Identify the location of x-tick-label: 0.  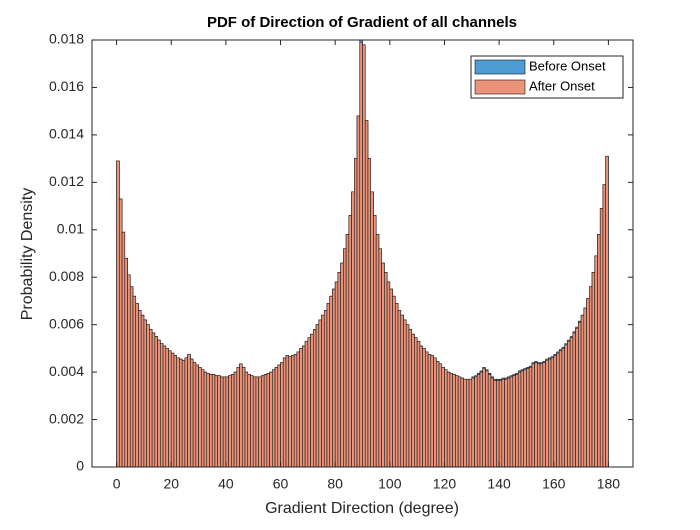
(117, 484).